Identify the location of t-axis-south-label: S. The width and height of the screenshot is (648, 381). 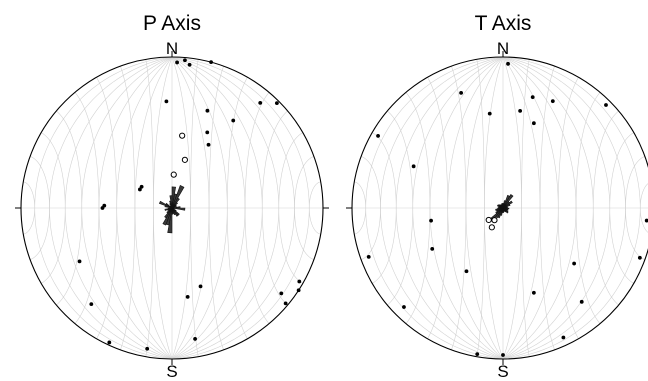
(502, 371).